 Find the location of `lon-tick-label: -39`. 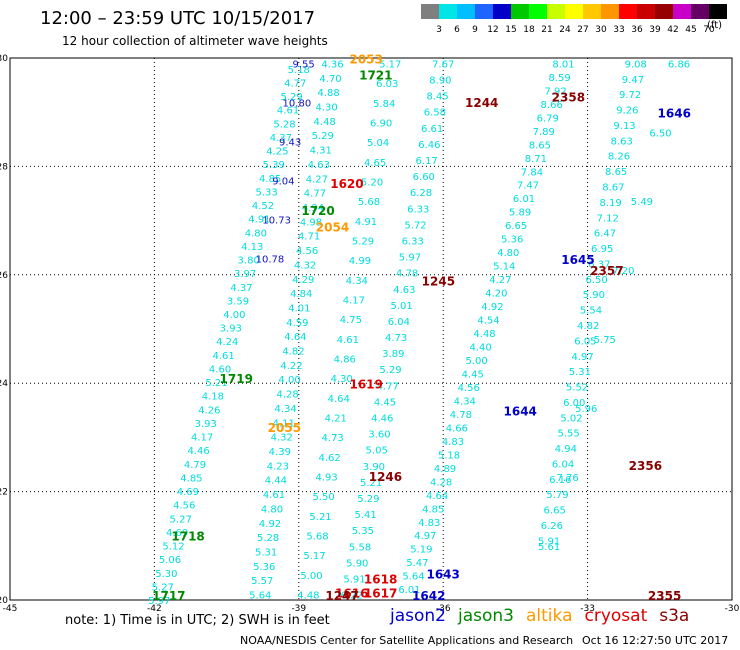

lon-tick-label: -39 is located at coordinates (298, 608).